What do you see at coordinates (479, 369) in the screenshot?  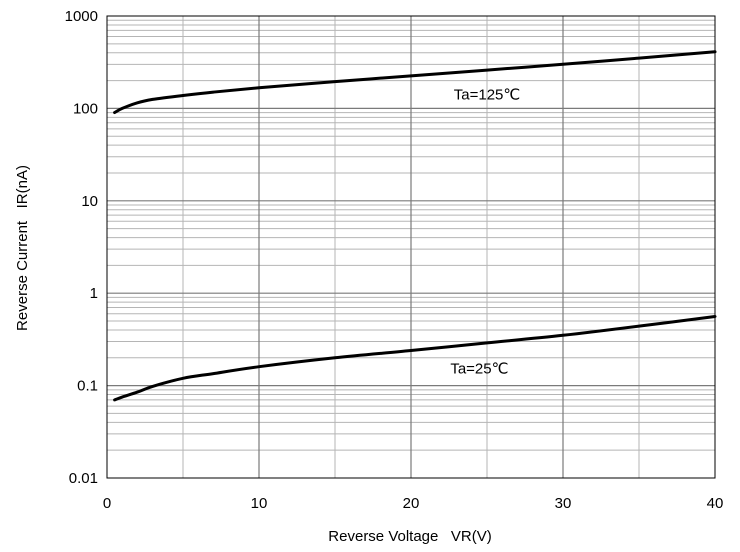 I see `annotation-label-1: Ta=25℃` at bounding box center [479, 369].